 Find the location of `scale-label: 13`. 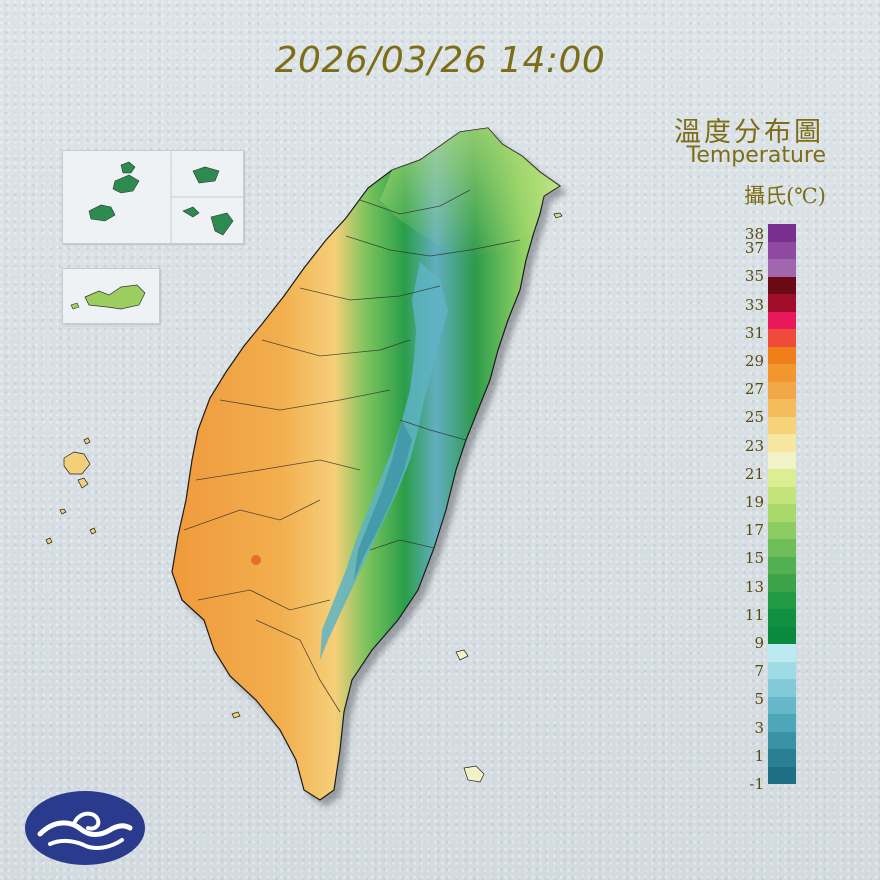

scale-label: 13 is located at coordinates (754, 586).